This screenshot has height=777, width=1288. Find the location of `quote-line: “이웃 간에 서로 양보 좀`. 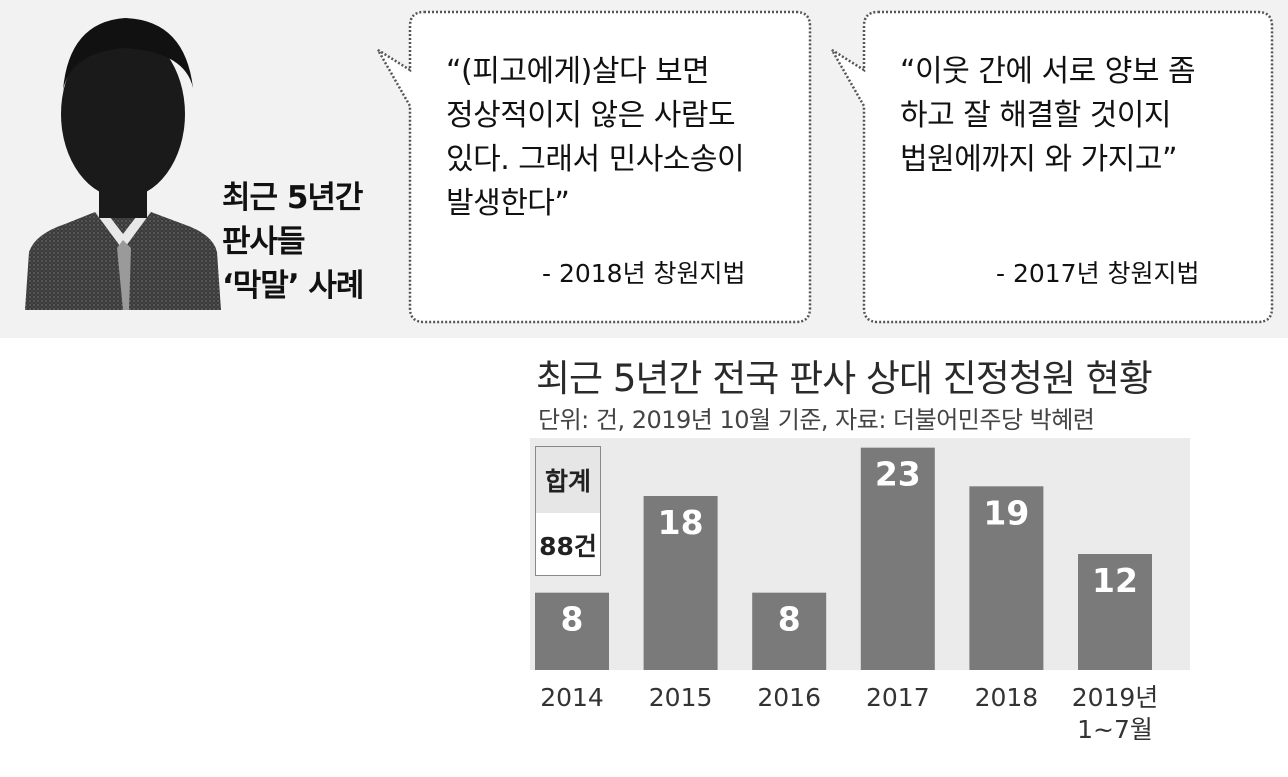

quote-line: “이웃 간에 서로 양보 좀 is located at coordinates (1048, 71).